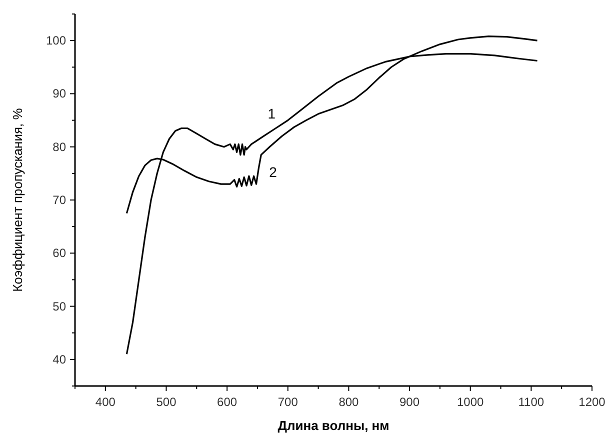 The width and height of the screenshot is (609, 438). I want to click on y-tick-label: 80, so click(59, 147).